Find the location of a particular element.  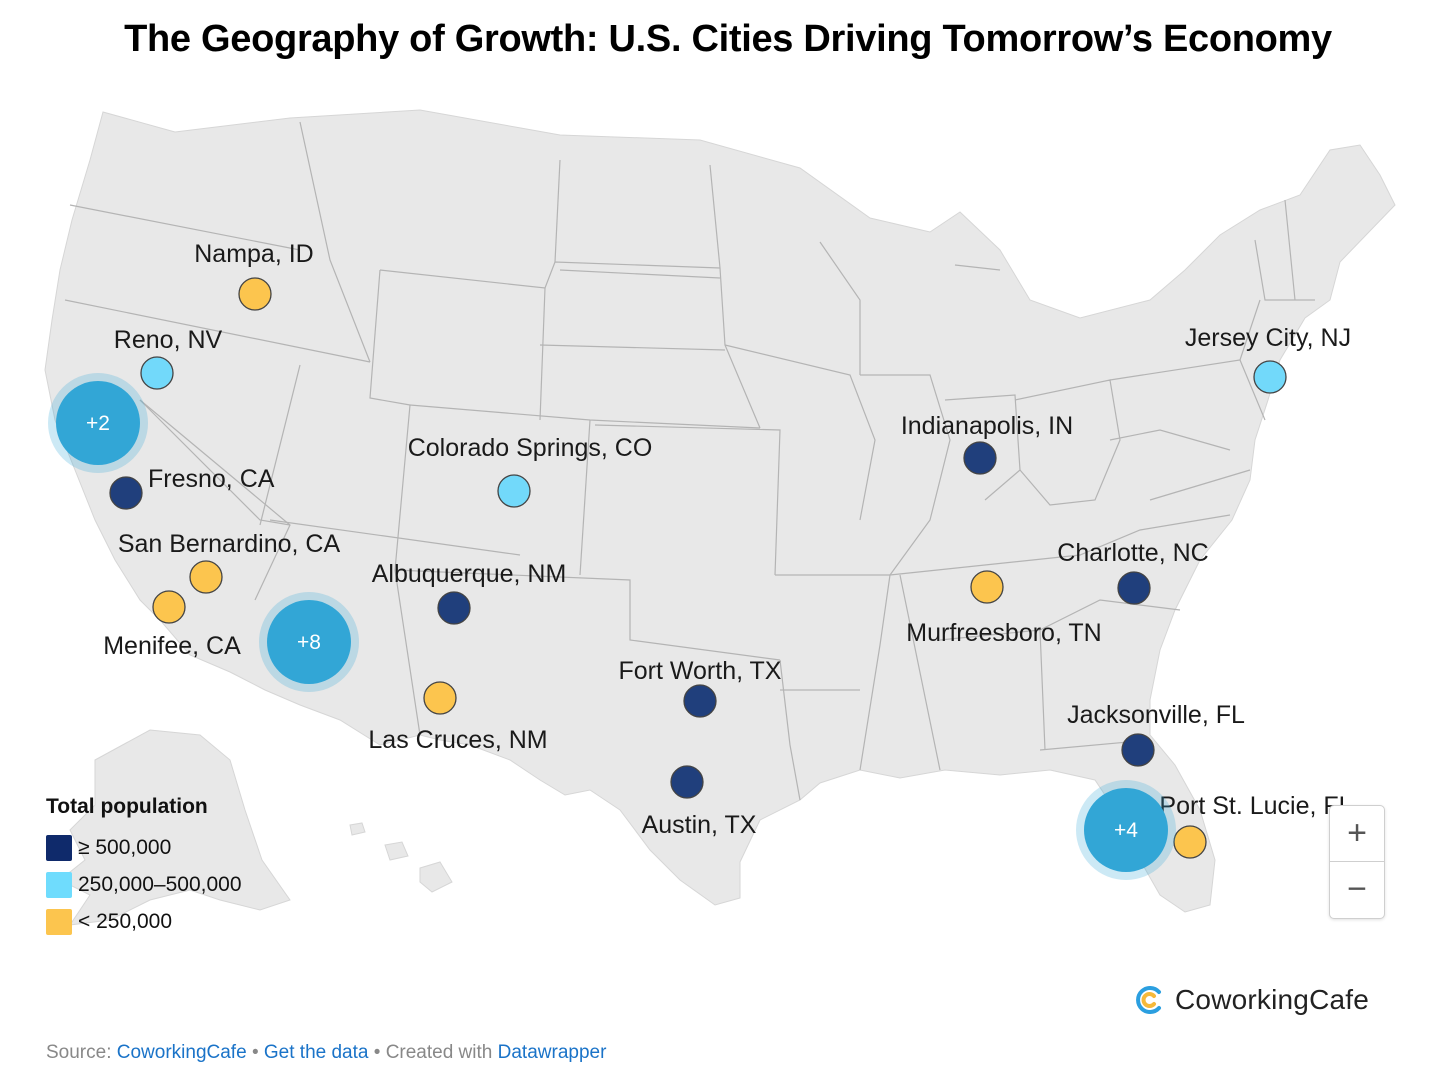

legend-swatch-small is located at coordinates (59, 921).